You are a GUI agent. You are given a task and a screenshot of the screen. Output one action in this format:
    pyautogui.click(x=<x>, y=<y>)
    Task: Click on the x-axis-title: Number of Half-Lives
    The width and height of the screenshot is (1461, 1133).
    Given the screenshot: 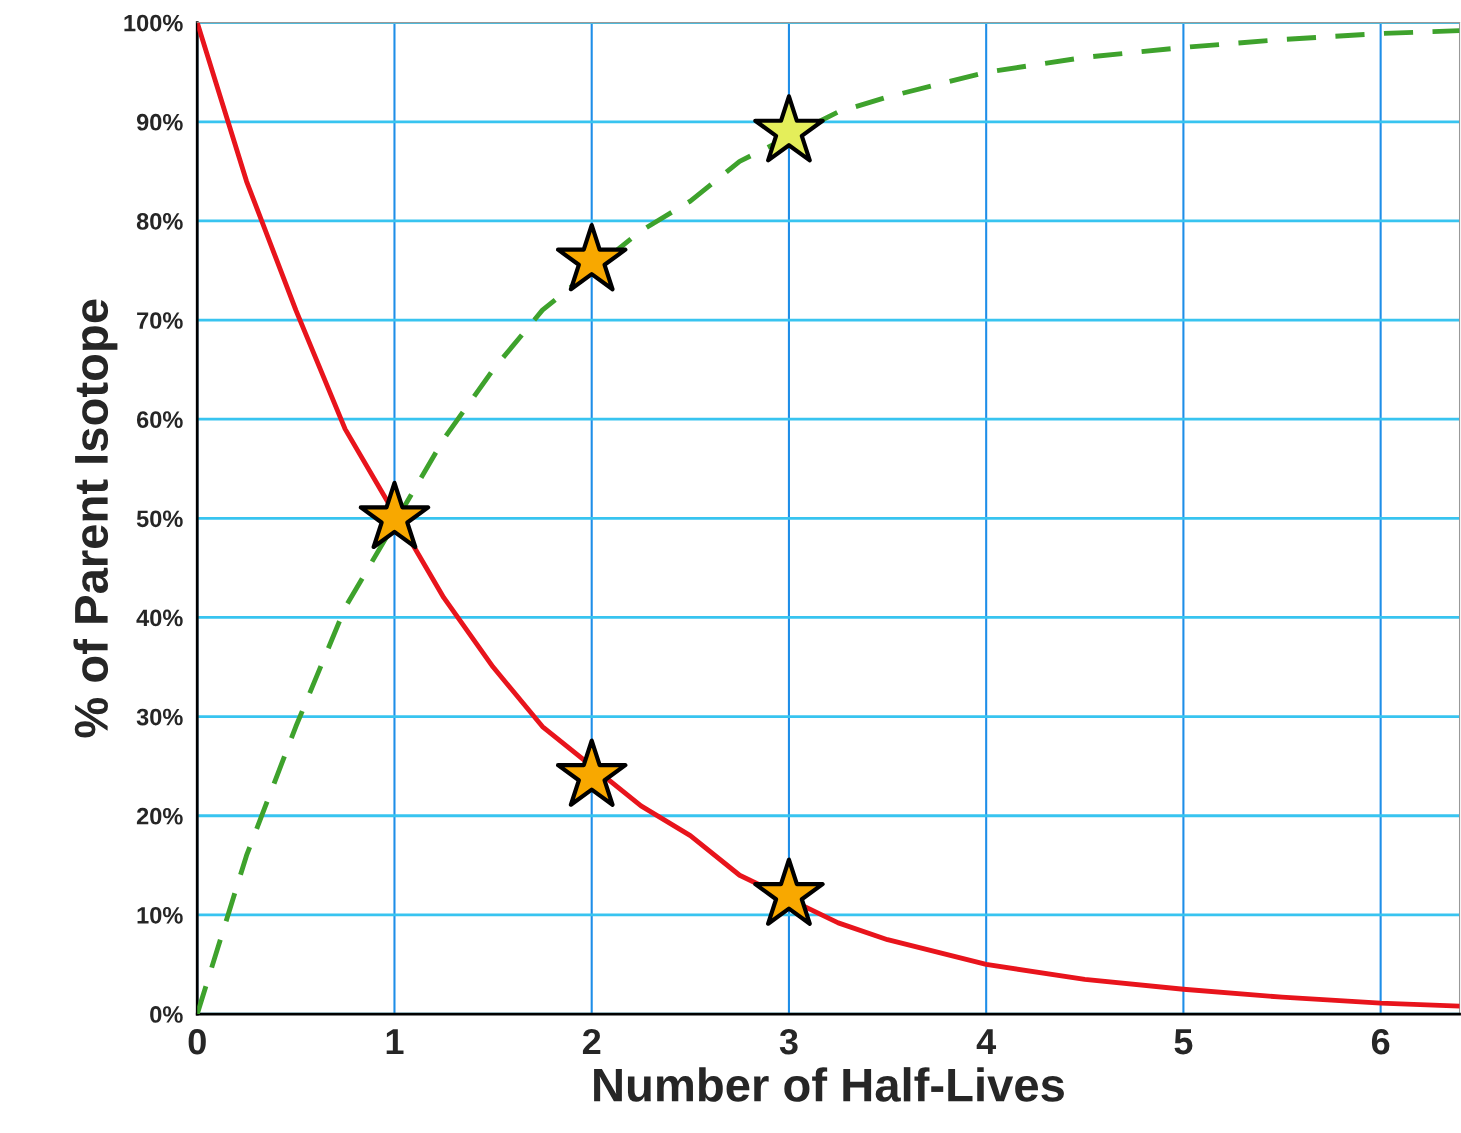 What is the action you would take?
    pyautogui.click(x=829, y=1084)
    